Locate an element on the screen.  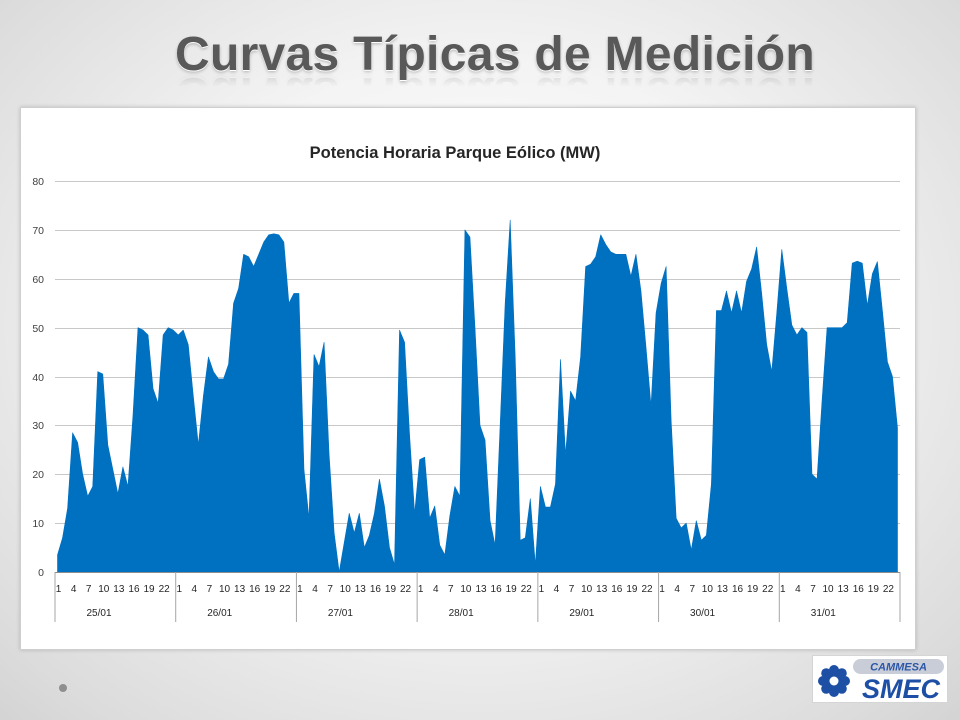
y-tick-label: 50 is located at coordinates (38, 329).